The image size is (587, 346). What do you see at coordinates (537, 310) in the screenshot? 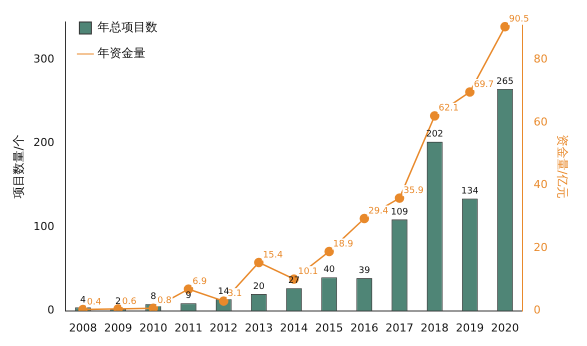
I see `y2-tick-label: 0` at bounding box center [537, 310].